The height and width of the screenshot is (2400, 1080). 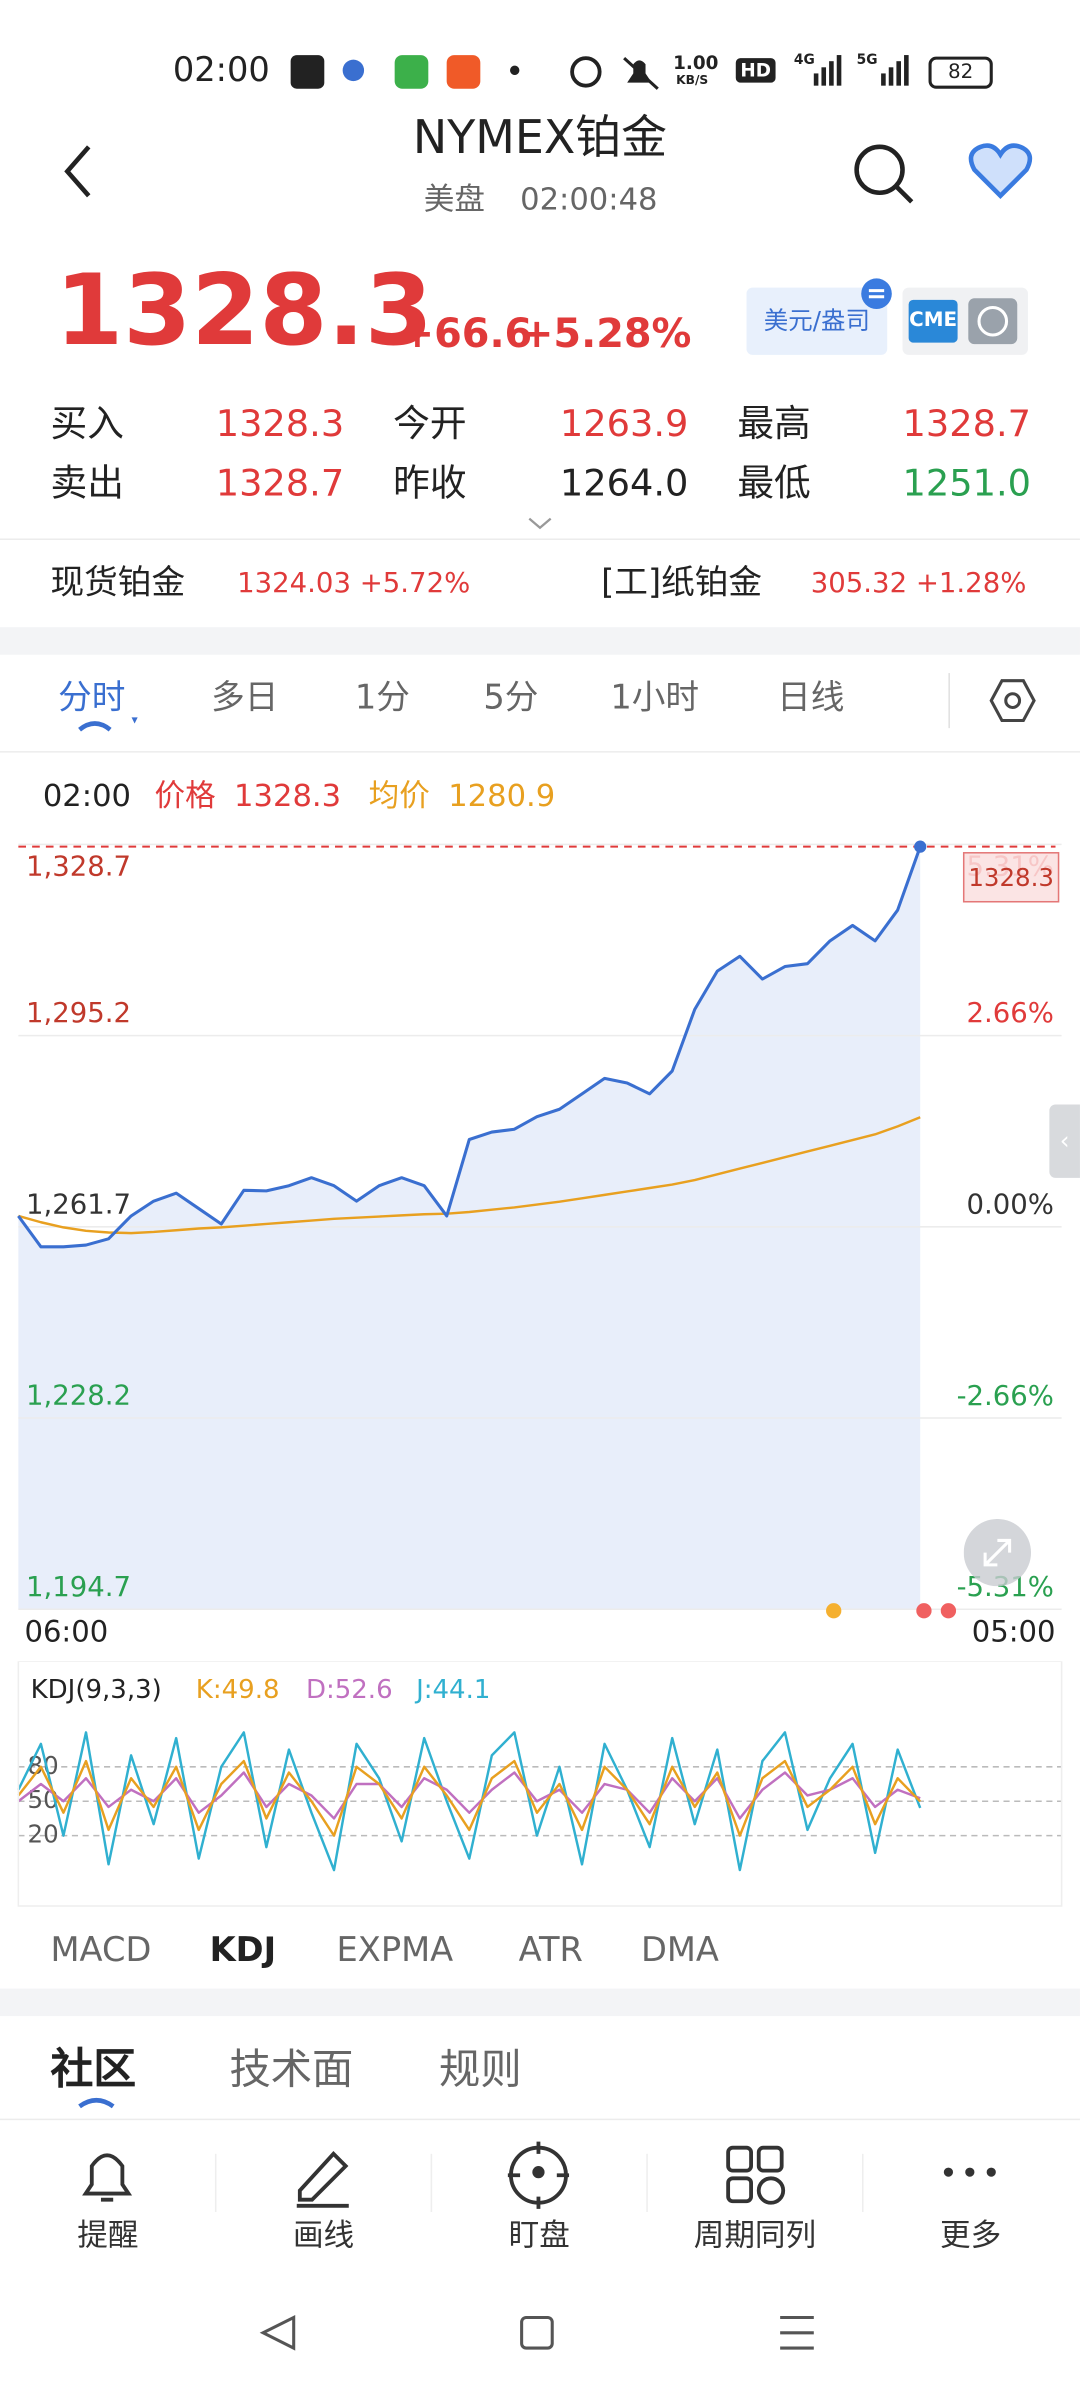 I want to click on indicator-frame, so click(x=540, y=1784).